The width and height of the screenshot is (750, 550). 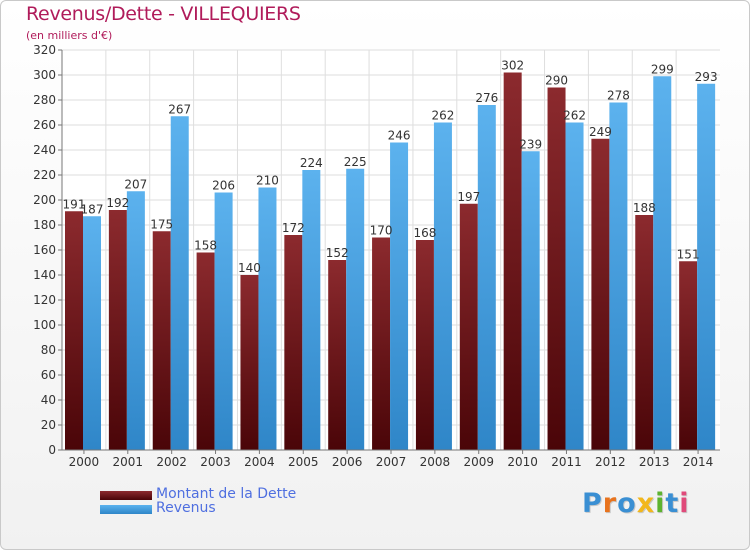 I want to click on y-tick-label: 200, so click(x=44, y=200).